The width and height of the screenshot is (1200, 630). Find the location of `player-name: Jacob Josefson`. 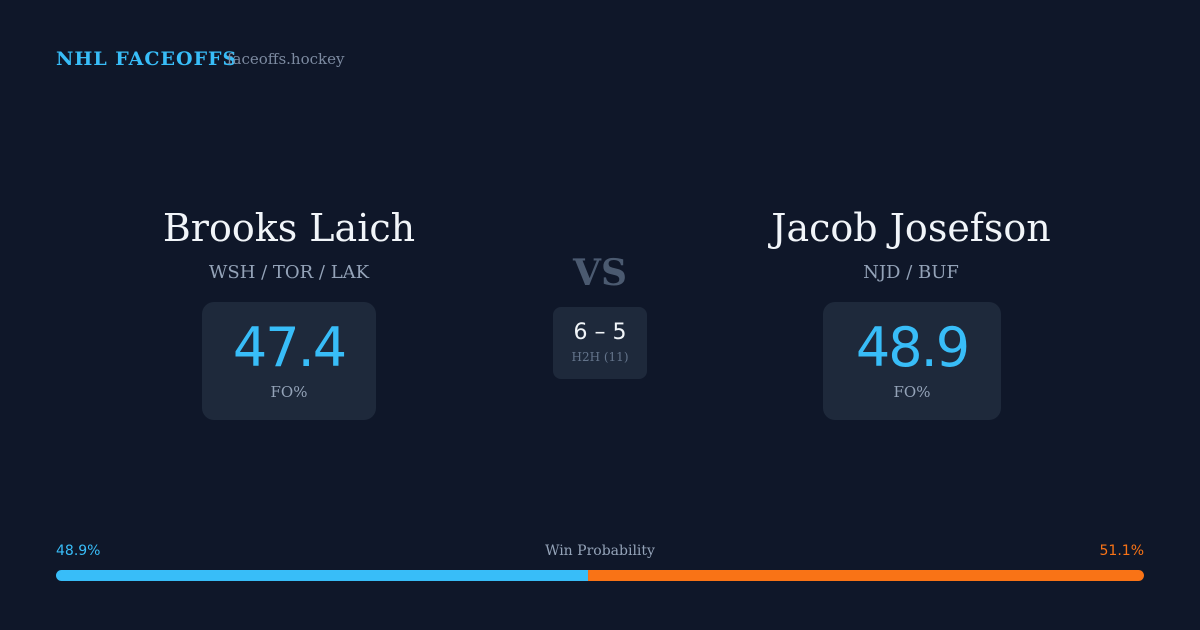

player-name: Jacob Josefson is located at coordinates (911, 228).